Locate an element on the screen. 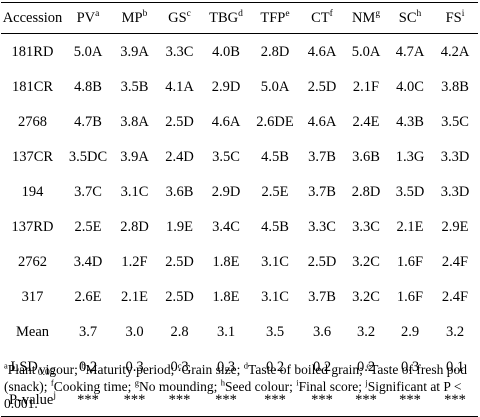 This screenshot has width=480, height=417. table-cell: 4.7B is located at coordinates (88, 121).